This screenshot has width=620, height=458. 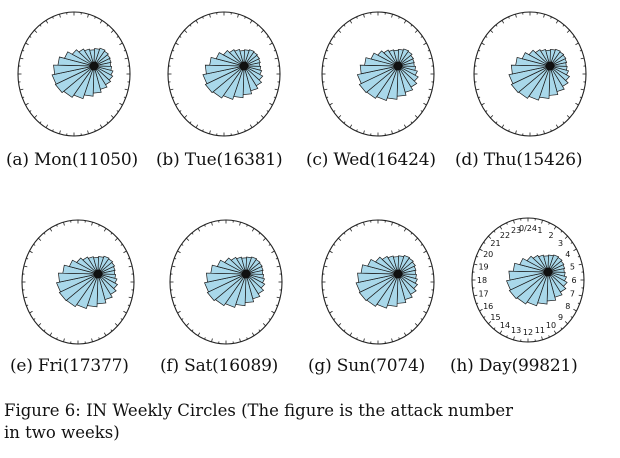 What do you see at coordinates (219, 160) in the screenshot?
I see `caption-tue: (b) Tue(16381)` at bounding box center [219, 160].